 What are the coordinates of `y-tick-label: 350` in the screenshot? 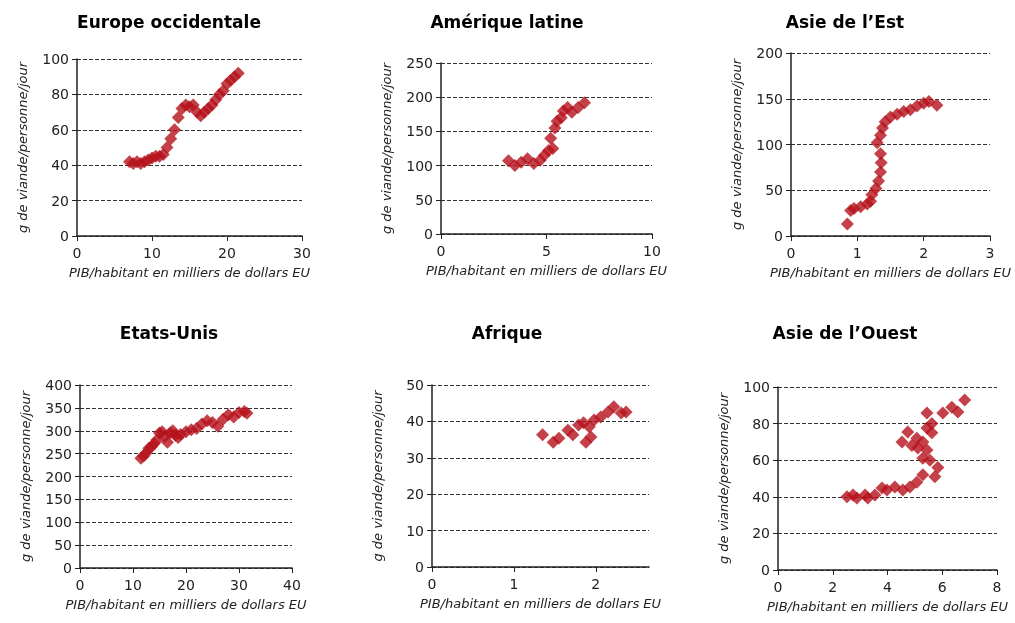 It's located at (58, 407).